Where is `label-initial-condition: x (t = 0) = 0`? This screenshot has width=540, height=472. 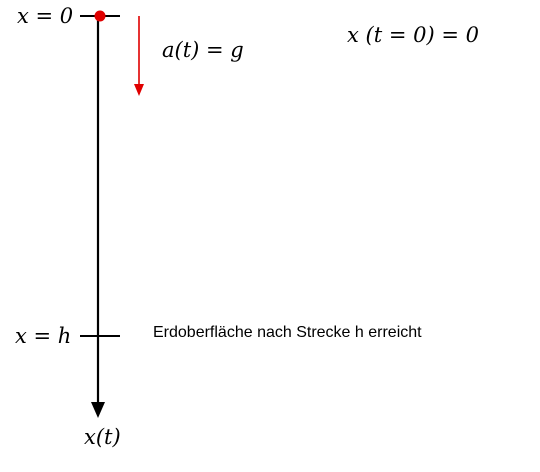
label-initial-condition: x (t = 0) = 0 is located at coordinates (413, 35).